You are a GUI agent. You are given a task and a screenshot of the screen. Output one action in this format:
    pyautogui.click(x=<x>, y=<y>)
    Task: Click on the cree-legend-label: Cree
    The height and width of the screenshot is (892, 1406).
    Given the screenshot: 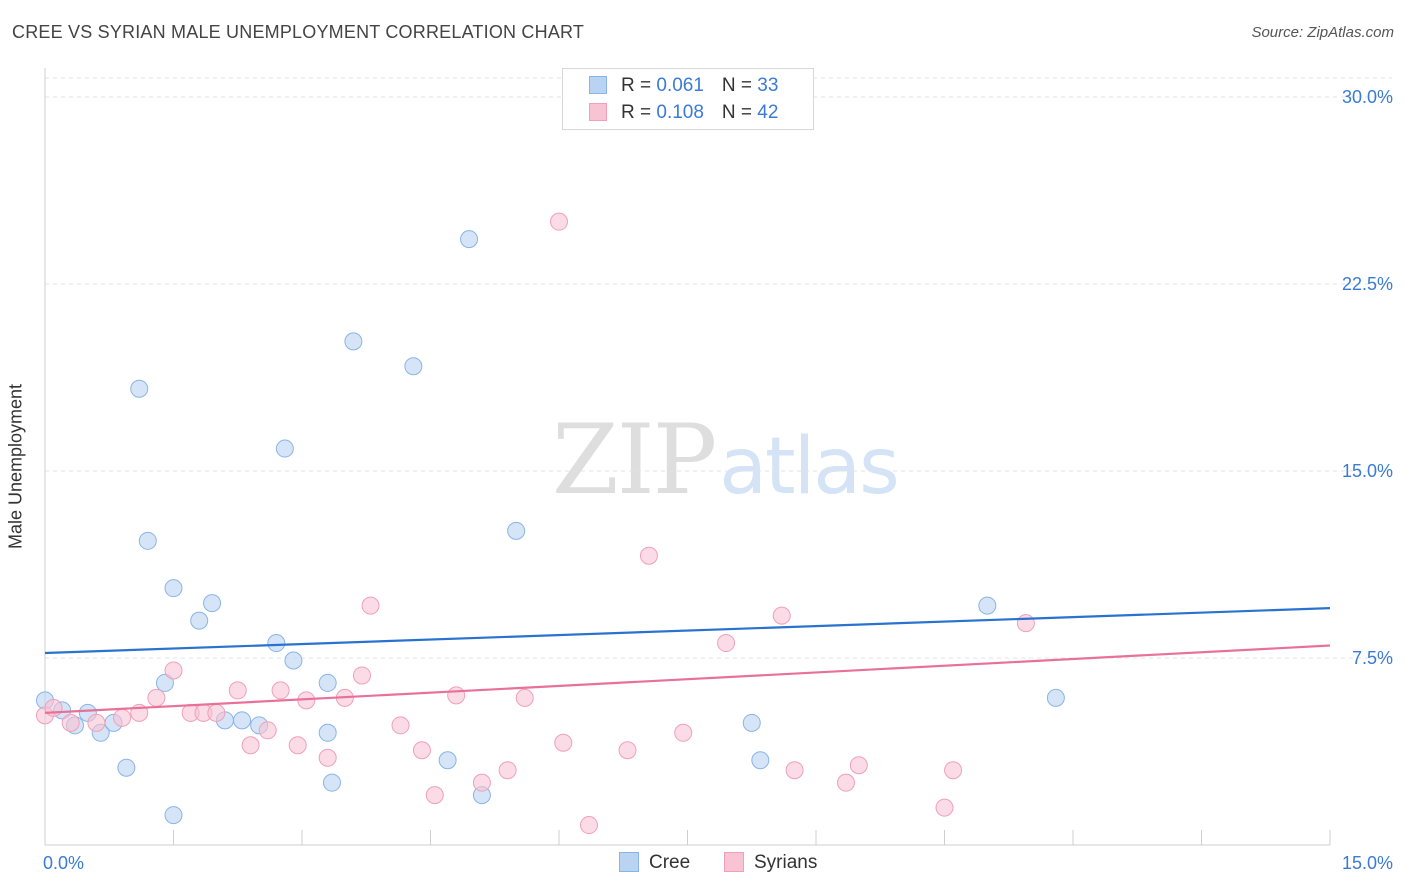 What is the action you would take?
    pyautogui.click(x=670, y=862)
    